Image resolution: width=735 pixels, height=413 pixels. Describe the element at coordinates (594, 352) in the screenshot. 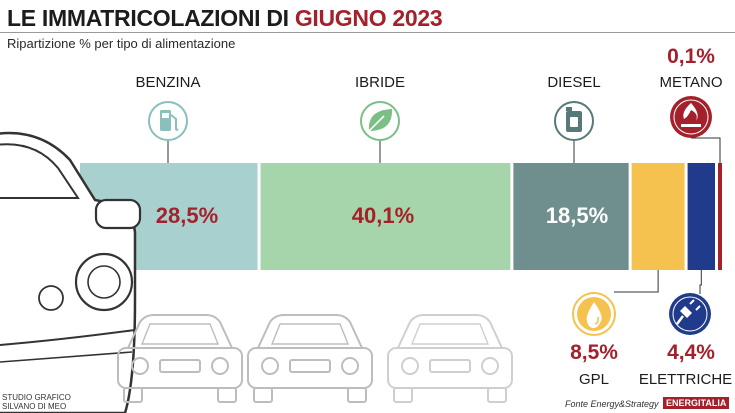

I see `value-label-gpl: 8,5%` at that location.